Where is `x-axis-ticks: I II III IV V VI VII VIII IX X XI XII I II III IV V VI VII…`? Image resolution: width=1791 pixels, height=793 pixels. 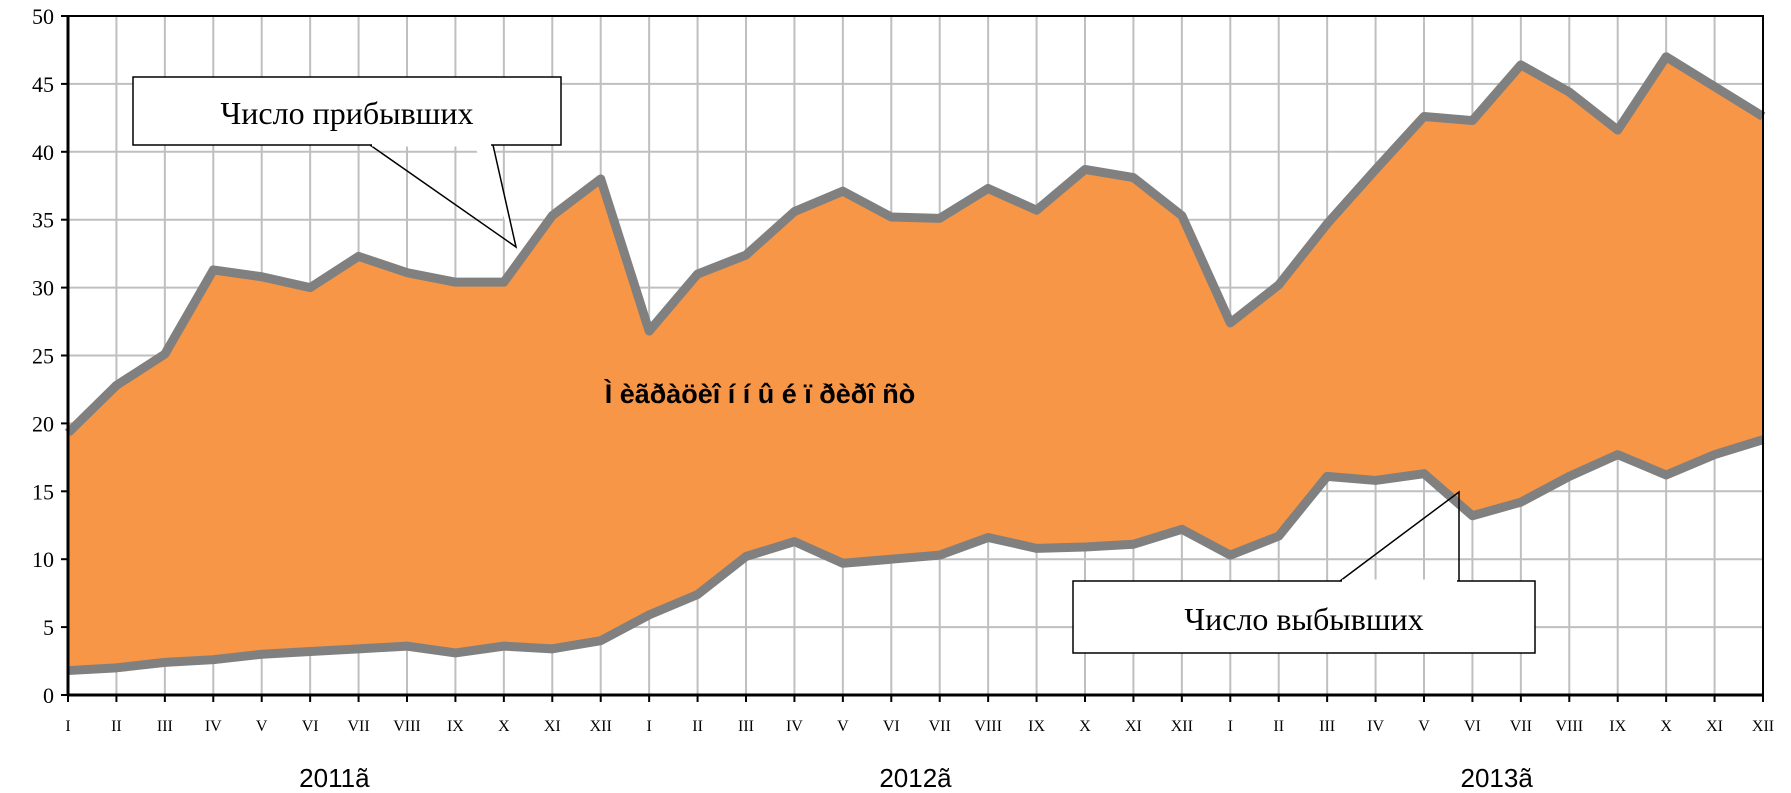 x-axis-ticks: I II III IV V VI VII VIII IX X XI XII I II III IV V VI VII… is located at coordinates (919, 715).